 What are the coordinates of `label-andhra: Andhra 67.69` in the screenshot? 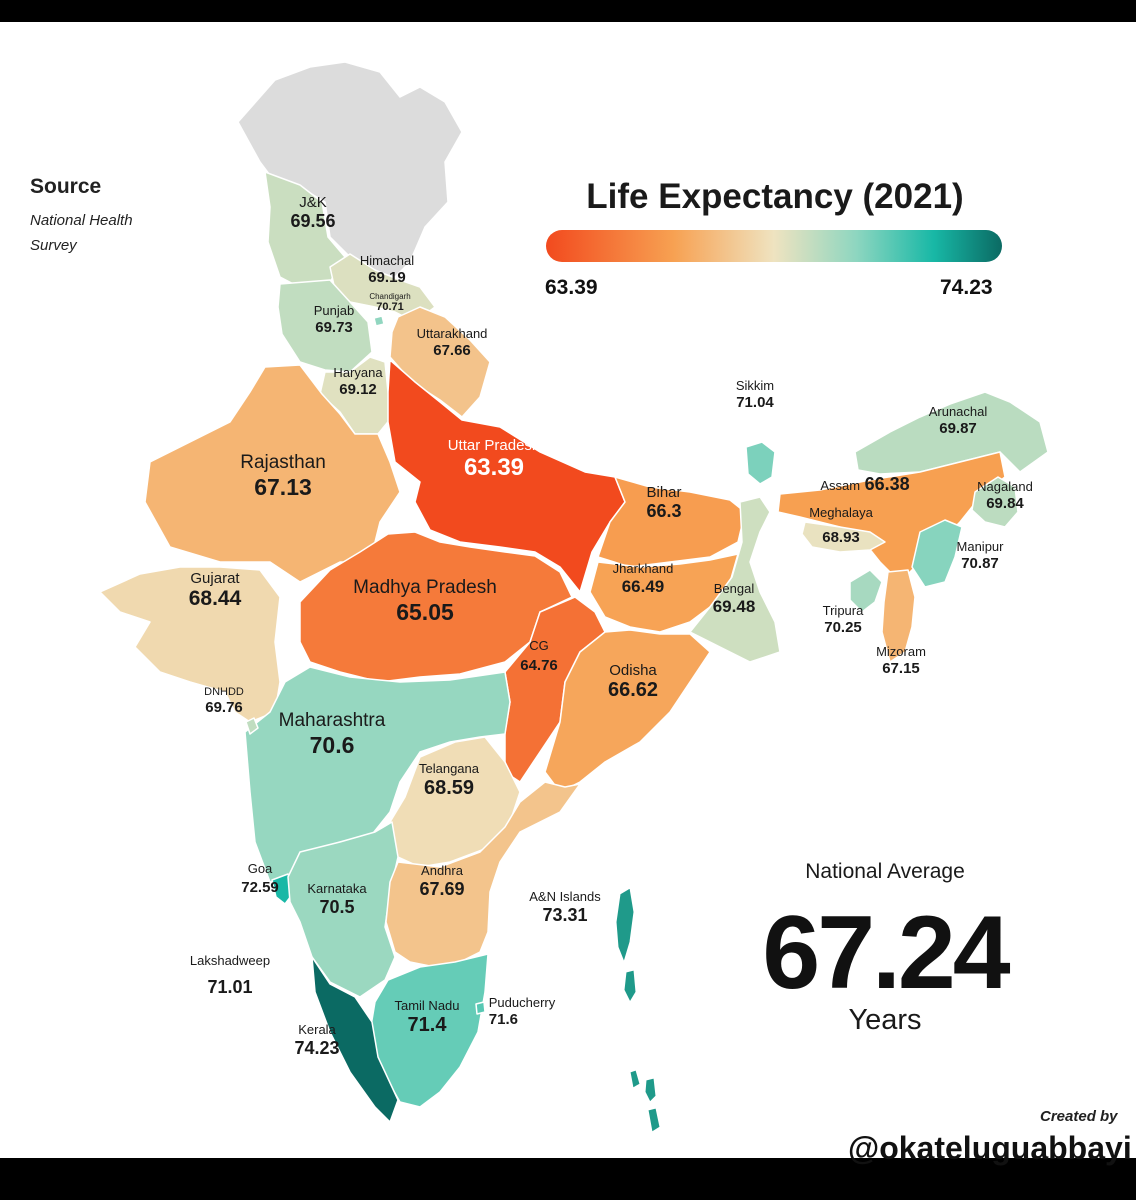 It's located at (442, 881).